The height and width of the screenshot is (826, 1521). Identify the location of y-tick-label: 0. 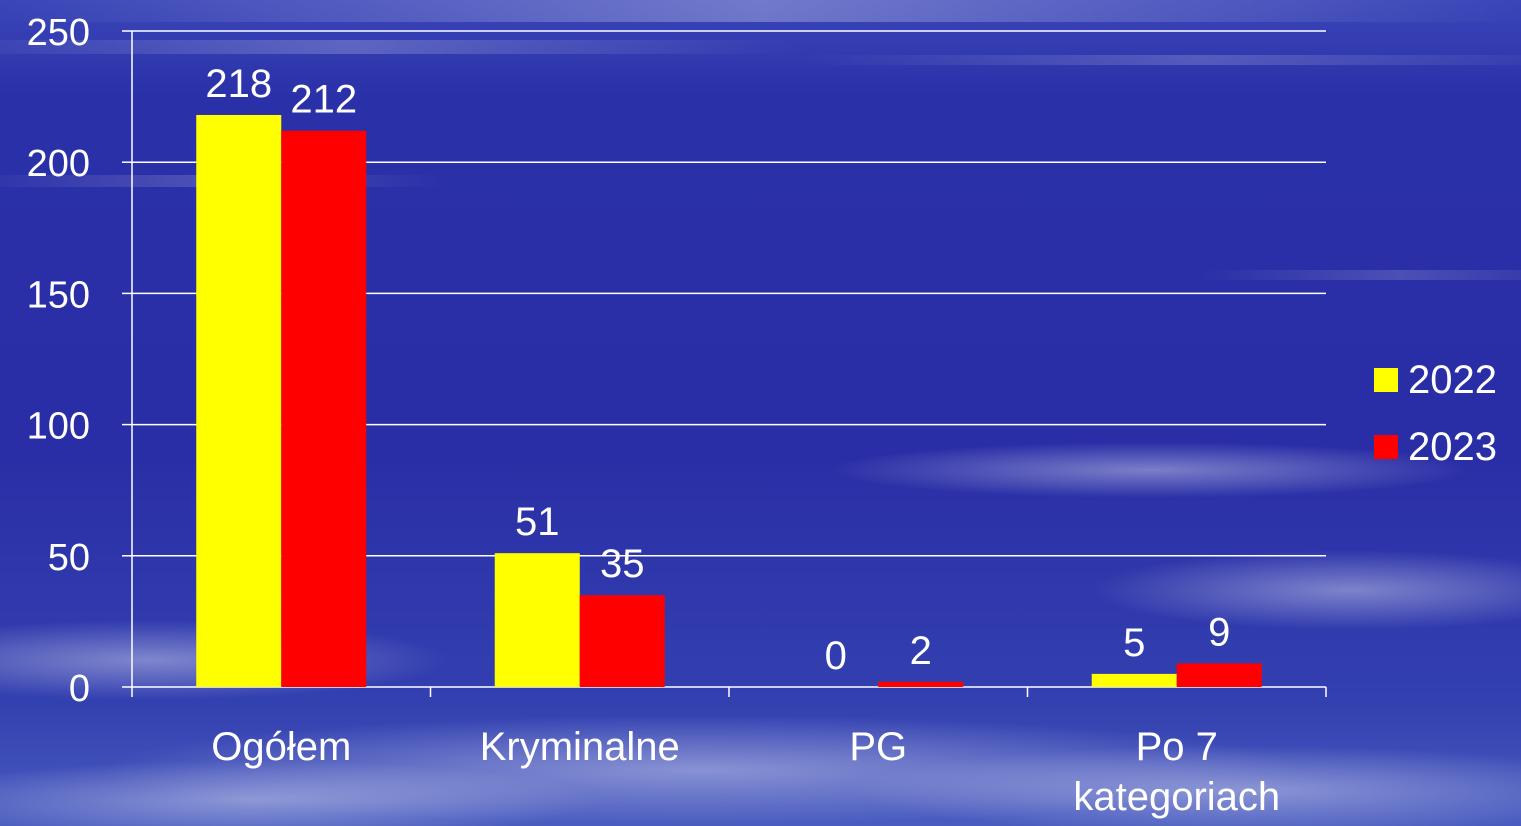
(79, 689).